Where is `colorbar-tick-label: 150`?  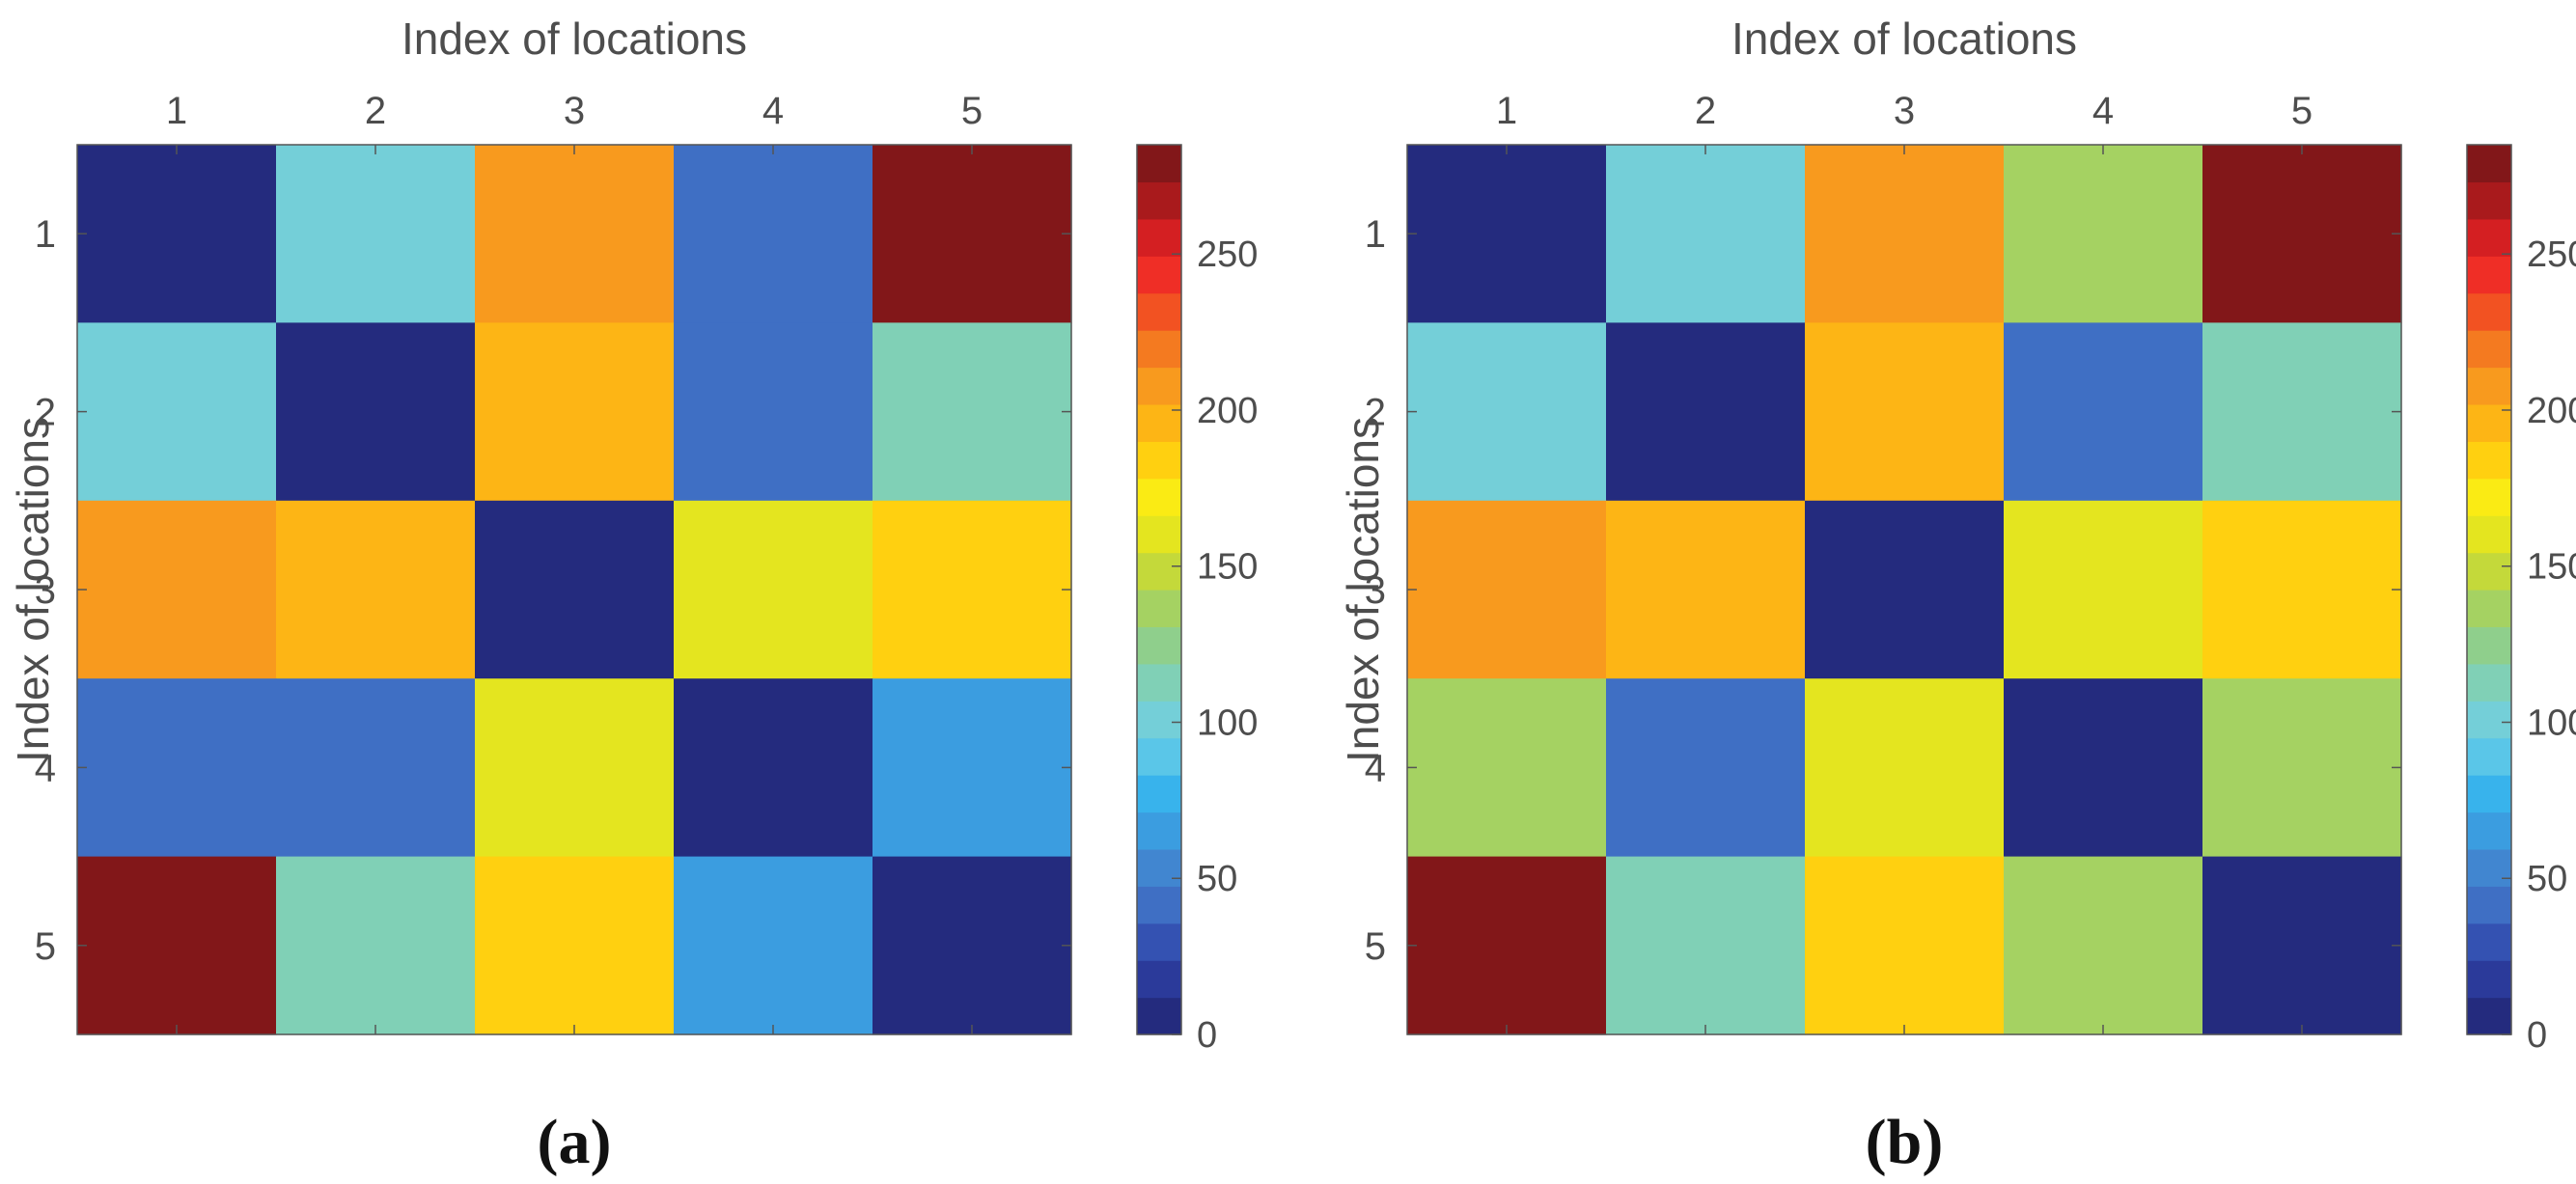
colorbar-tick-label: 150 is located at coordinates (2551, 567).